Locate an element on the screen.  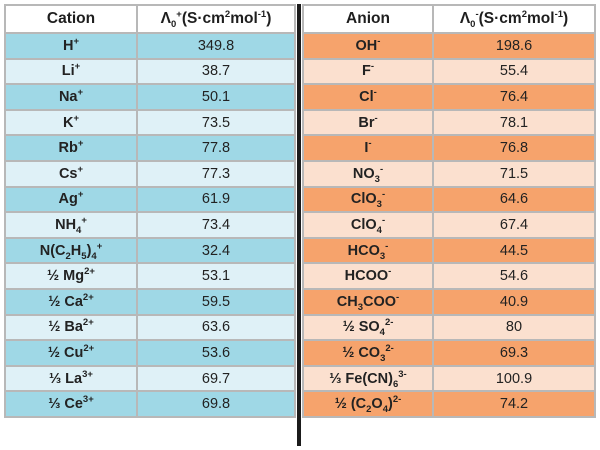
anion-formula: HCO3- is located at coordinates (368, 250).